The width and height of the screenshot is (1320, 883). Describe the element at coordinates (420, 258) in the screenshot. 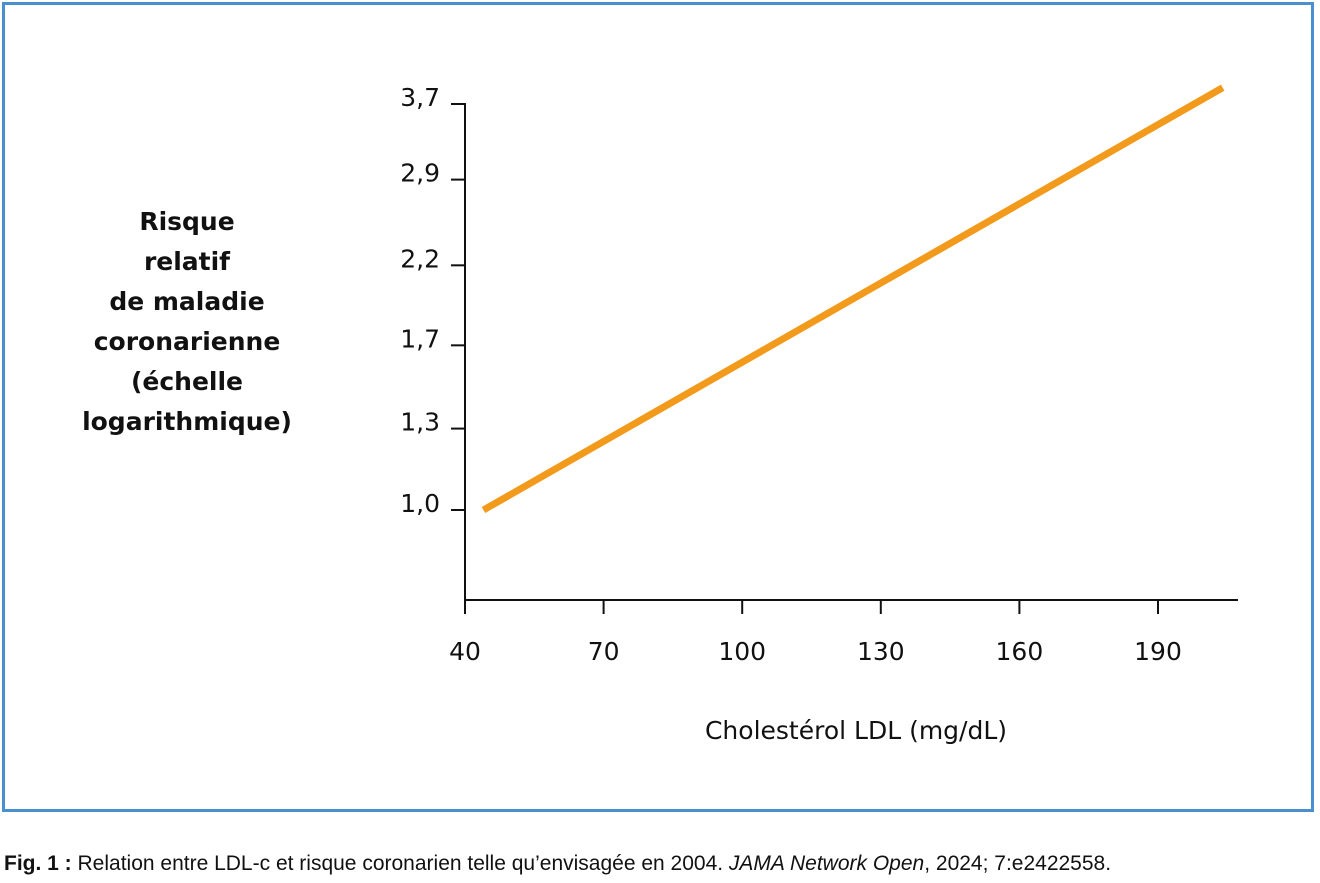

I see `y-tick-label: 2,2` at that location.